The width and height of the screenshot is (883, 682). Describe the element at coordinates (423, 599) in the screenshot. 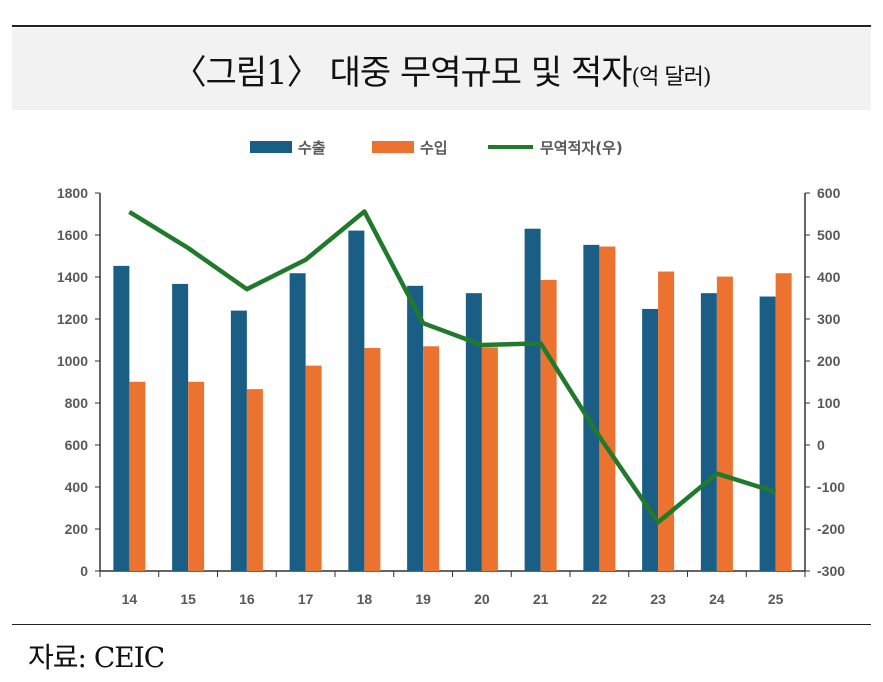

I see `x-tick-label: 19` at that location.